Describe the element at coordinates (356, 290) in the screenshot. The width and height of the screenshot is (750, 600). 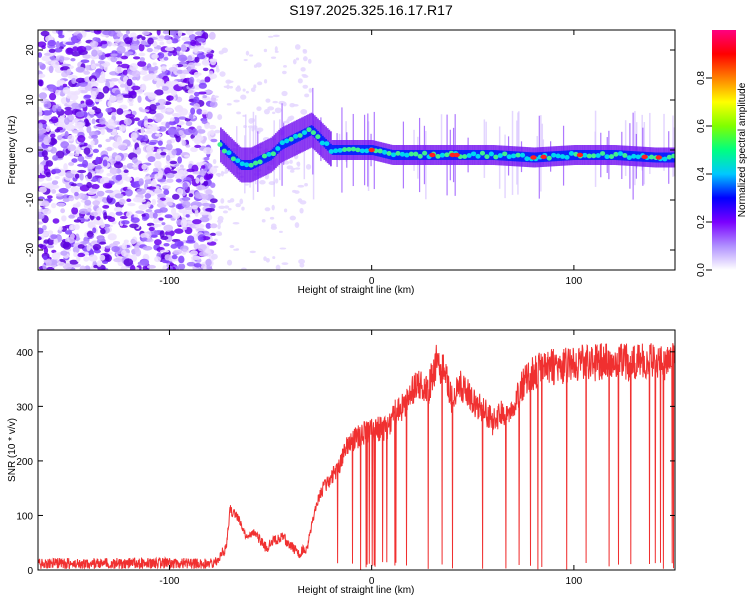
I see `spectrogram-x-label: Height of straight line (km)` at that location.